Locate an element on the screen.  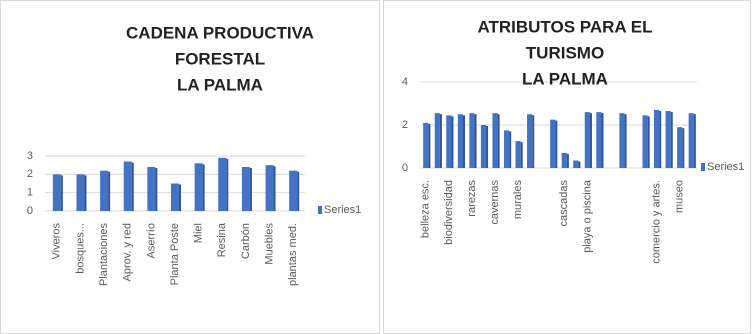
x-tick-label: rarezas is located at coordinates (472, 198).